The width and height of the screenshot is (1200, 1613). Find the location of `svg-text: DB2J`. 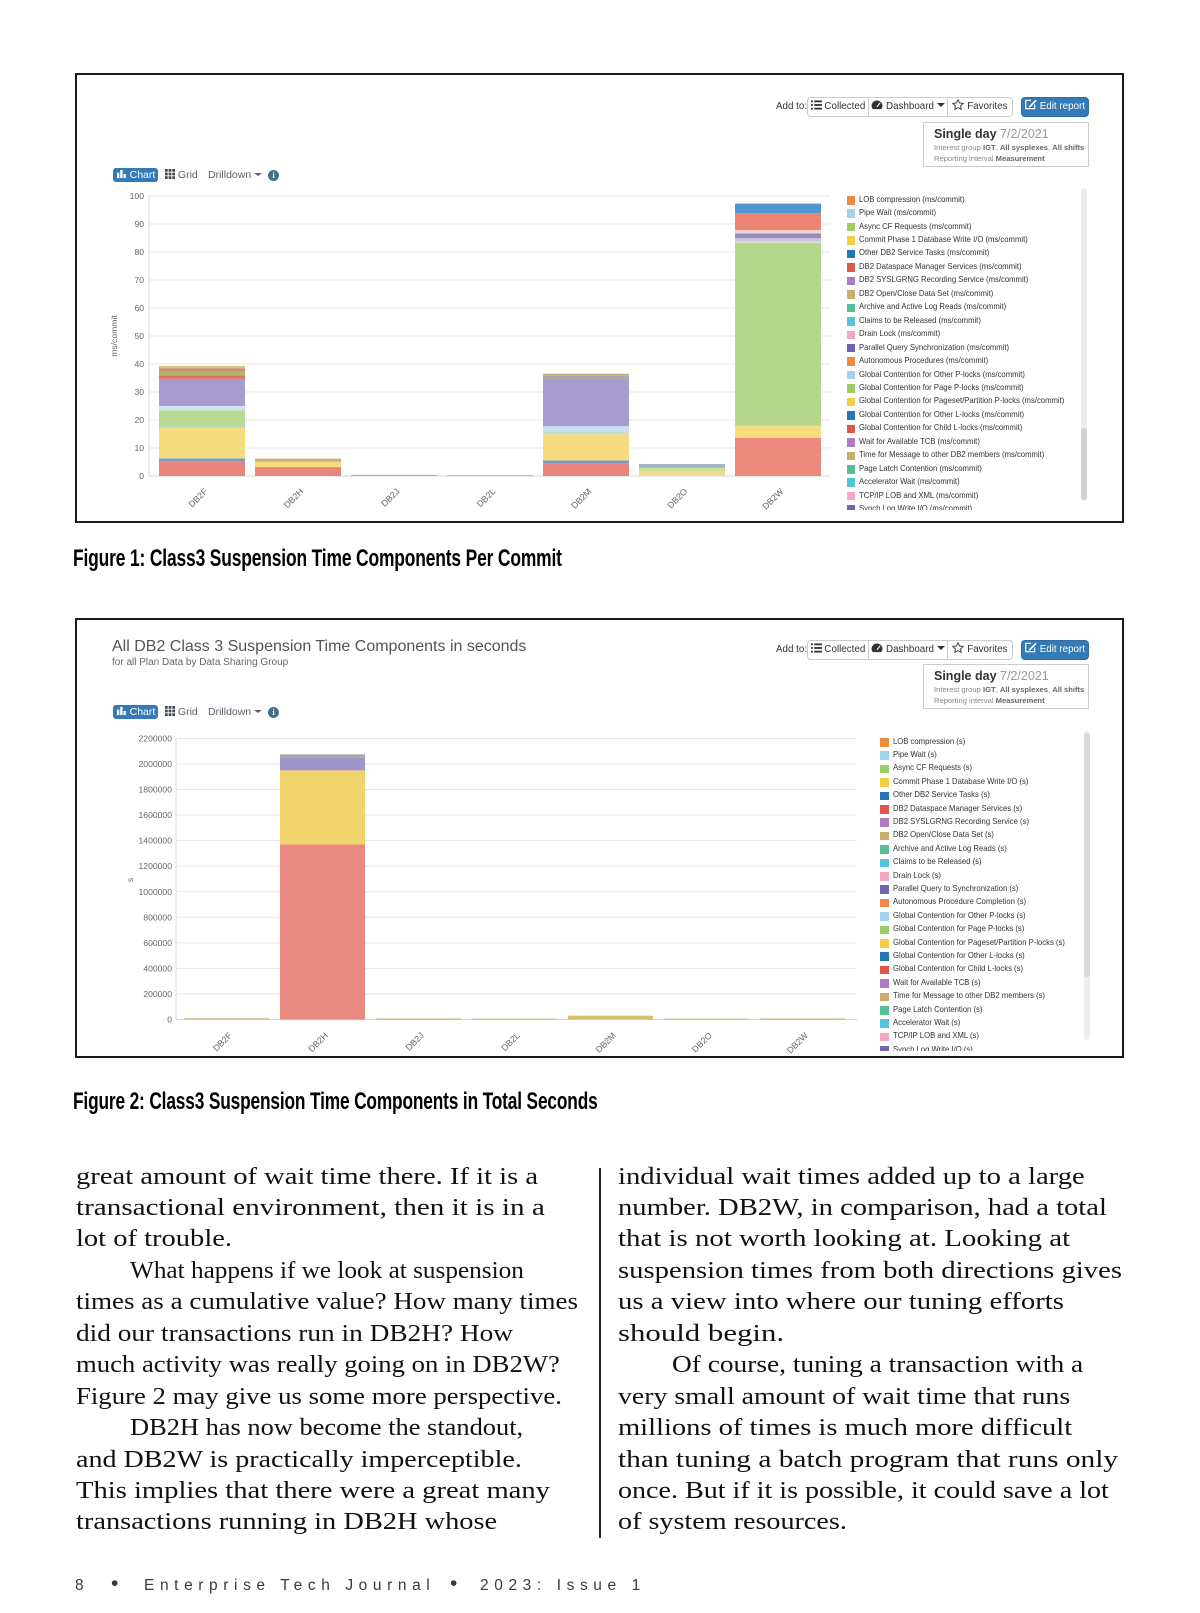

svg-text: DB2J is located at coordinates (415, 1041).